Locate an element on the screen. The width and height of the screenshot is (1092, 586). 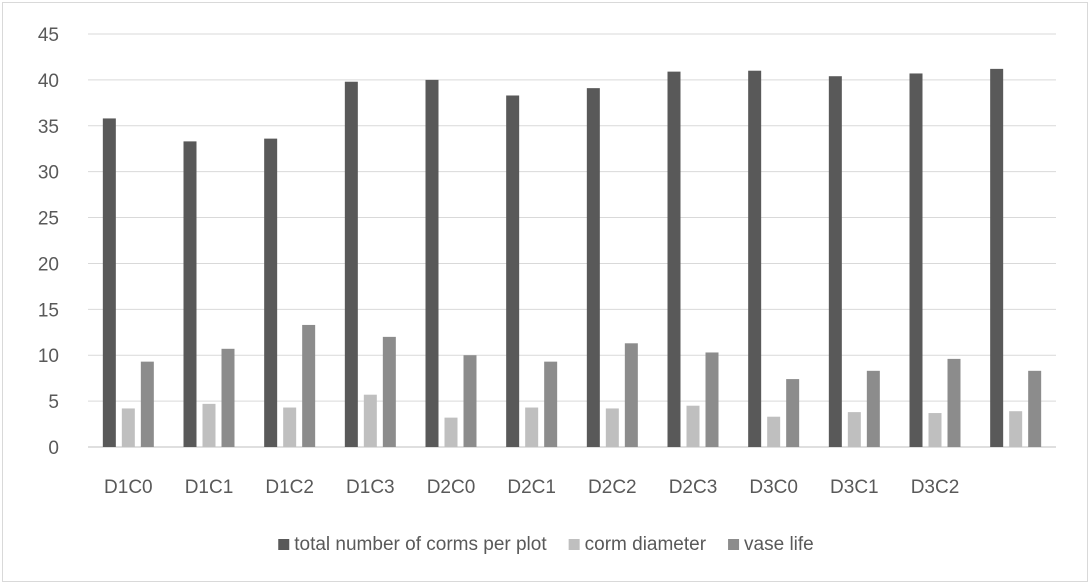
y-tick-label: 25 is located at coordinates (48, 219).